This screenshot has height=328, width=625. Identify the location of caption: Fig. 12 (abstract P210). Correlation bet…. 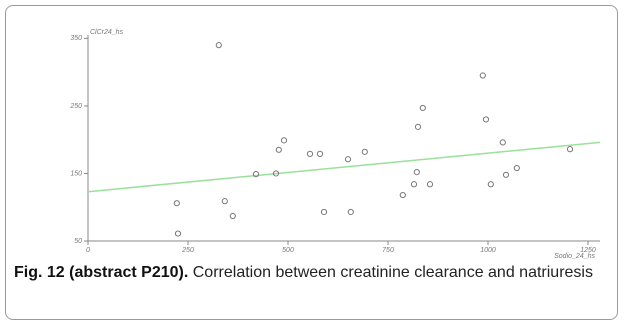
(304, 273).